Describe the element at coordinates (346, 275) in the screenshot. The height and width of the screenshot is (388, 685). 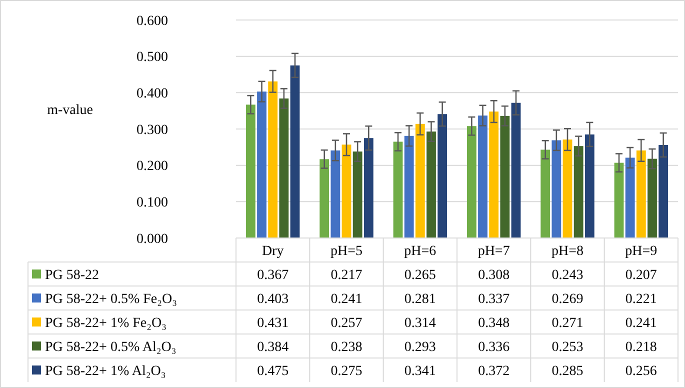
I see `data-label: 0.217` at that location.